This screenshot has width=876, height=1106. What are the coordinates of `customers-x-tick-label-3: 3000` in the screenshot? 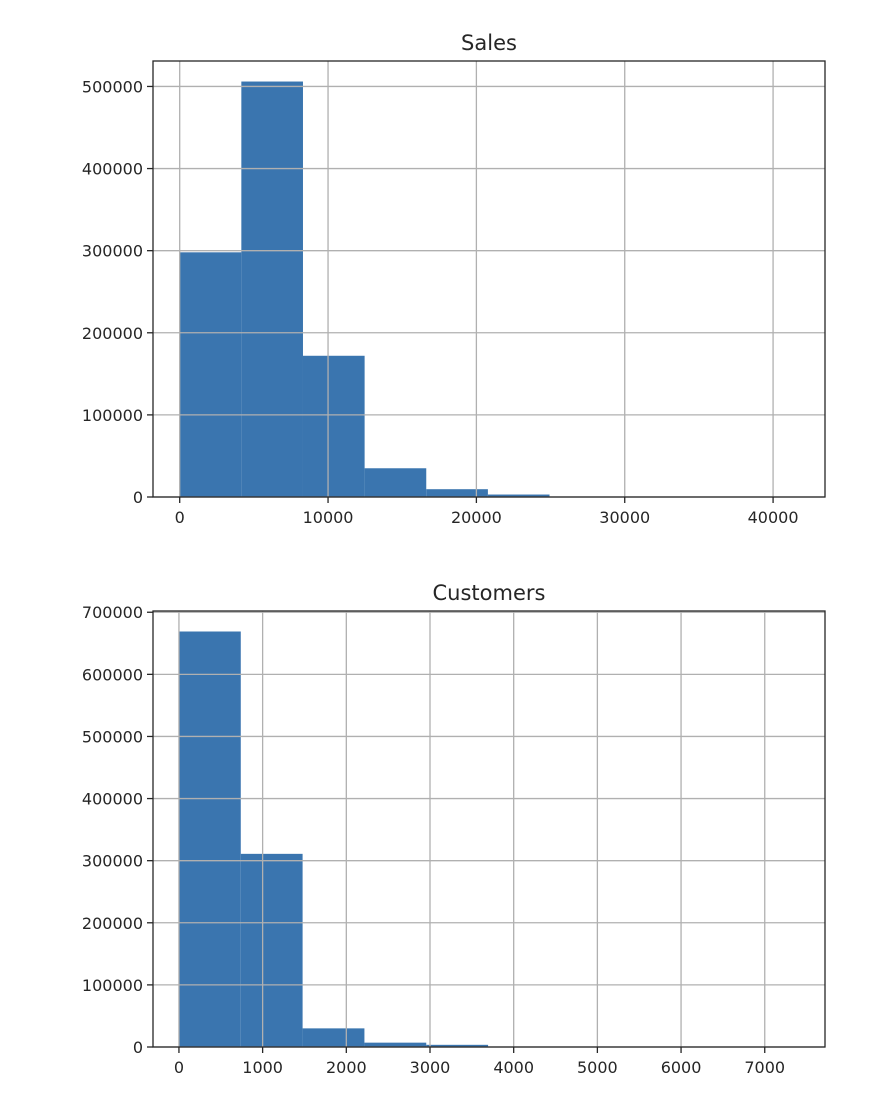 It's located at (430, 1067).